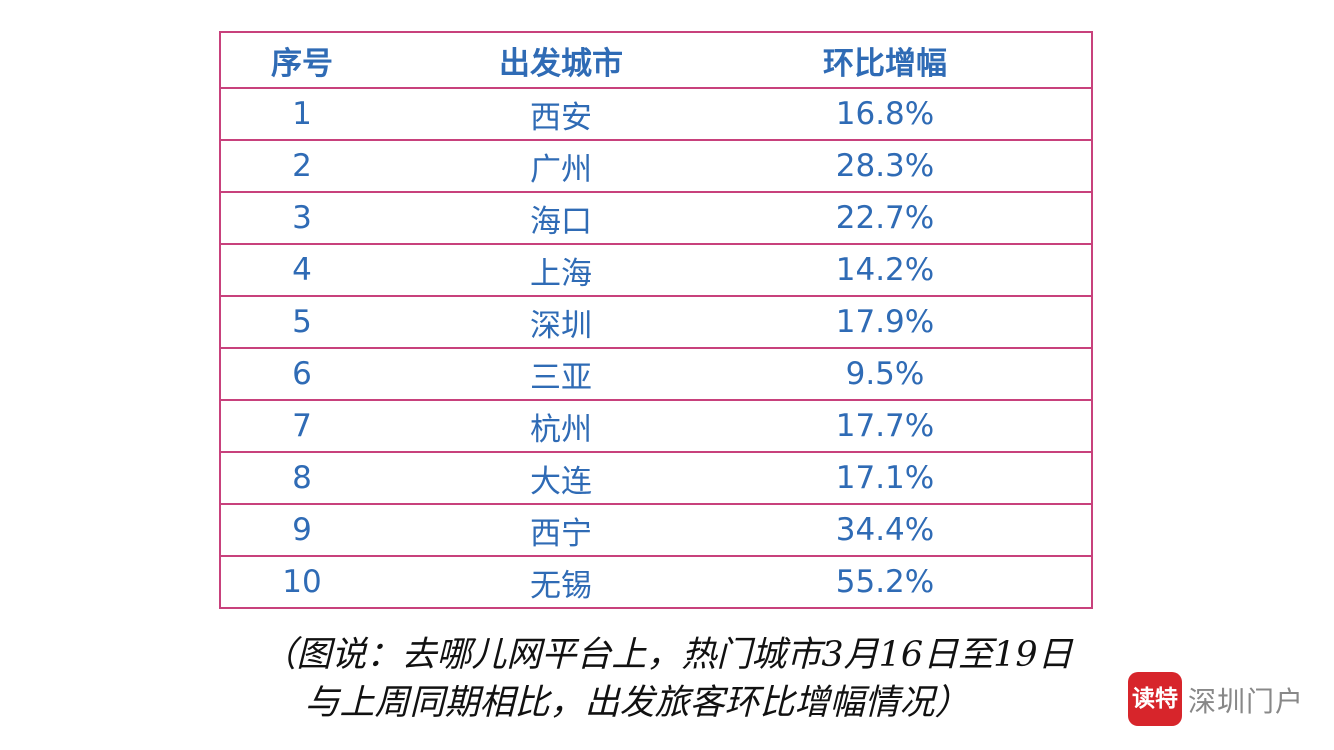 The image size is (1334, 750). Describe the element at coordinates (885, 166) in the screenshot. I see `table-cell: 28.3%` at that location.